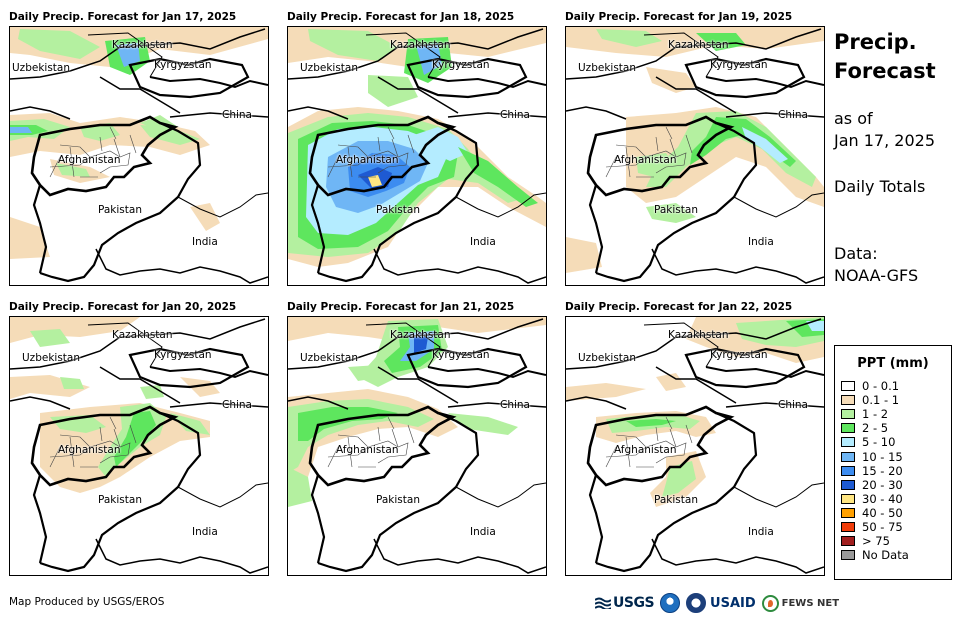 Image resolution: width=970 pixels, height=619 pixels. What do you see at coordinates (875, 428) in the screenshot?
I see `legend-label: 2 - 5` at bounding box center [875, 428].